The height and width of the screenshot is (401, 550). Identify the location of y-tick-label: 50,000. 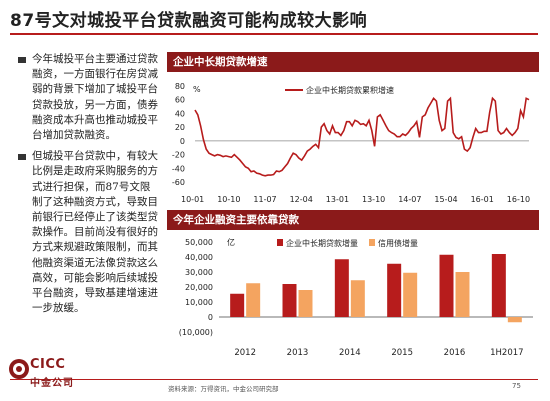
(199, 242).